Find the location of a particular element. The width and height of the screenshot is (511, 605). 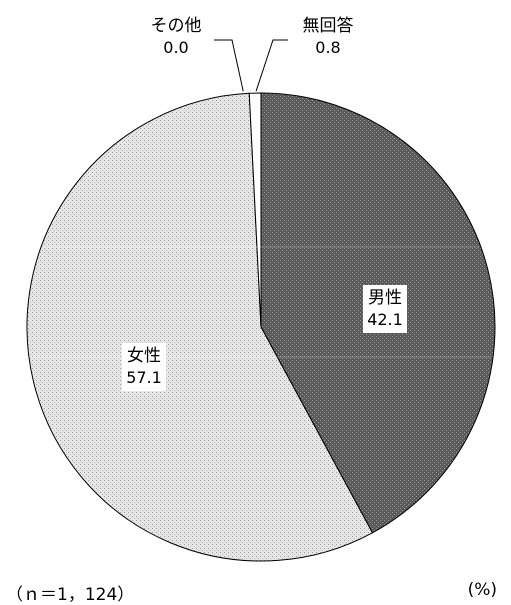

slice-label-2-value: 0.0 is located at coordinates (175, 47).